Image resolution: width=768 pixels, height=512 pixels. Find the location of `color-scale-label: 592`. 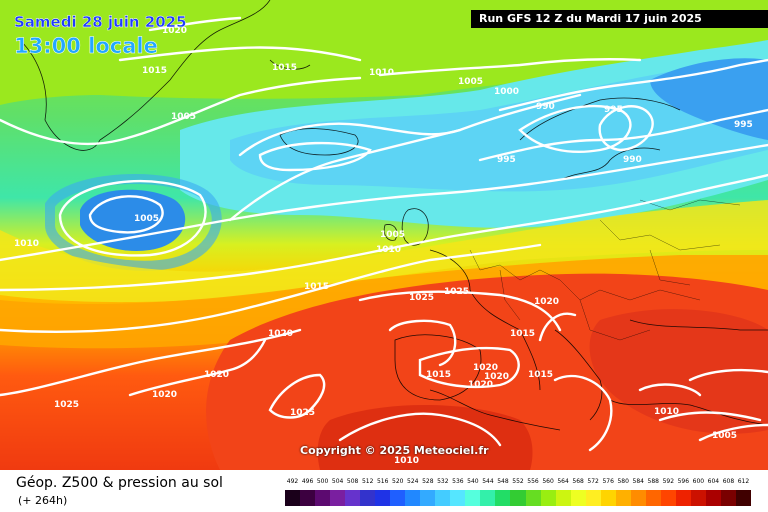

color-scale-label: 592 is located at coordinates (668, 481).